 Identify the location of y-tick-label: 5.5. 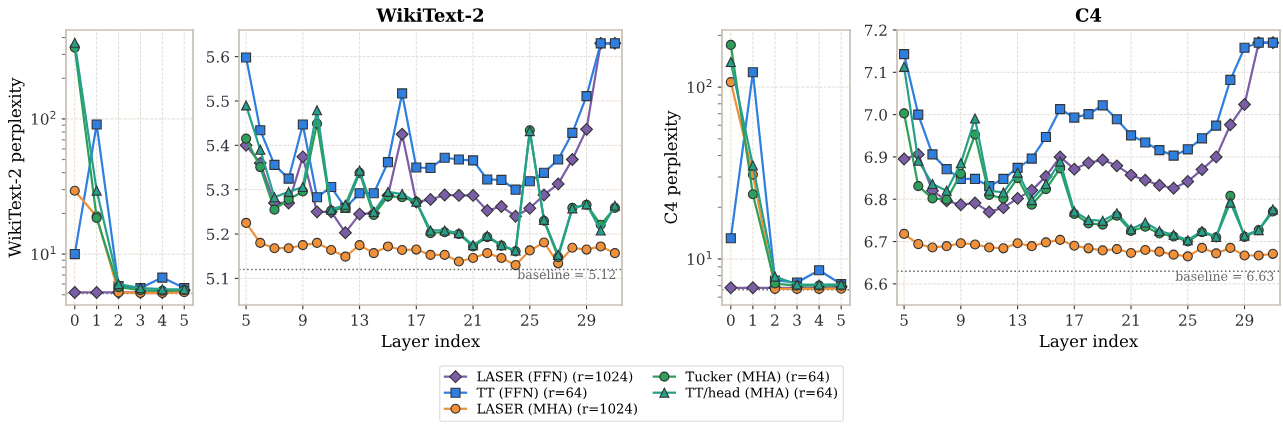
(217, 101).